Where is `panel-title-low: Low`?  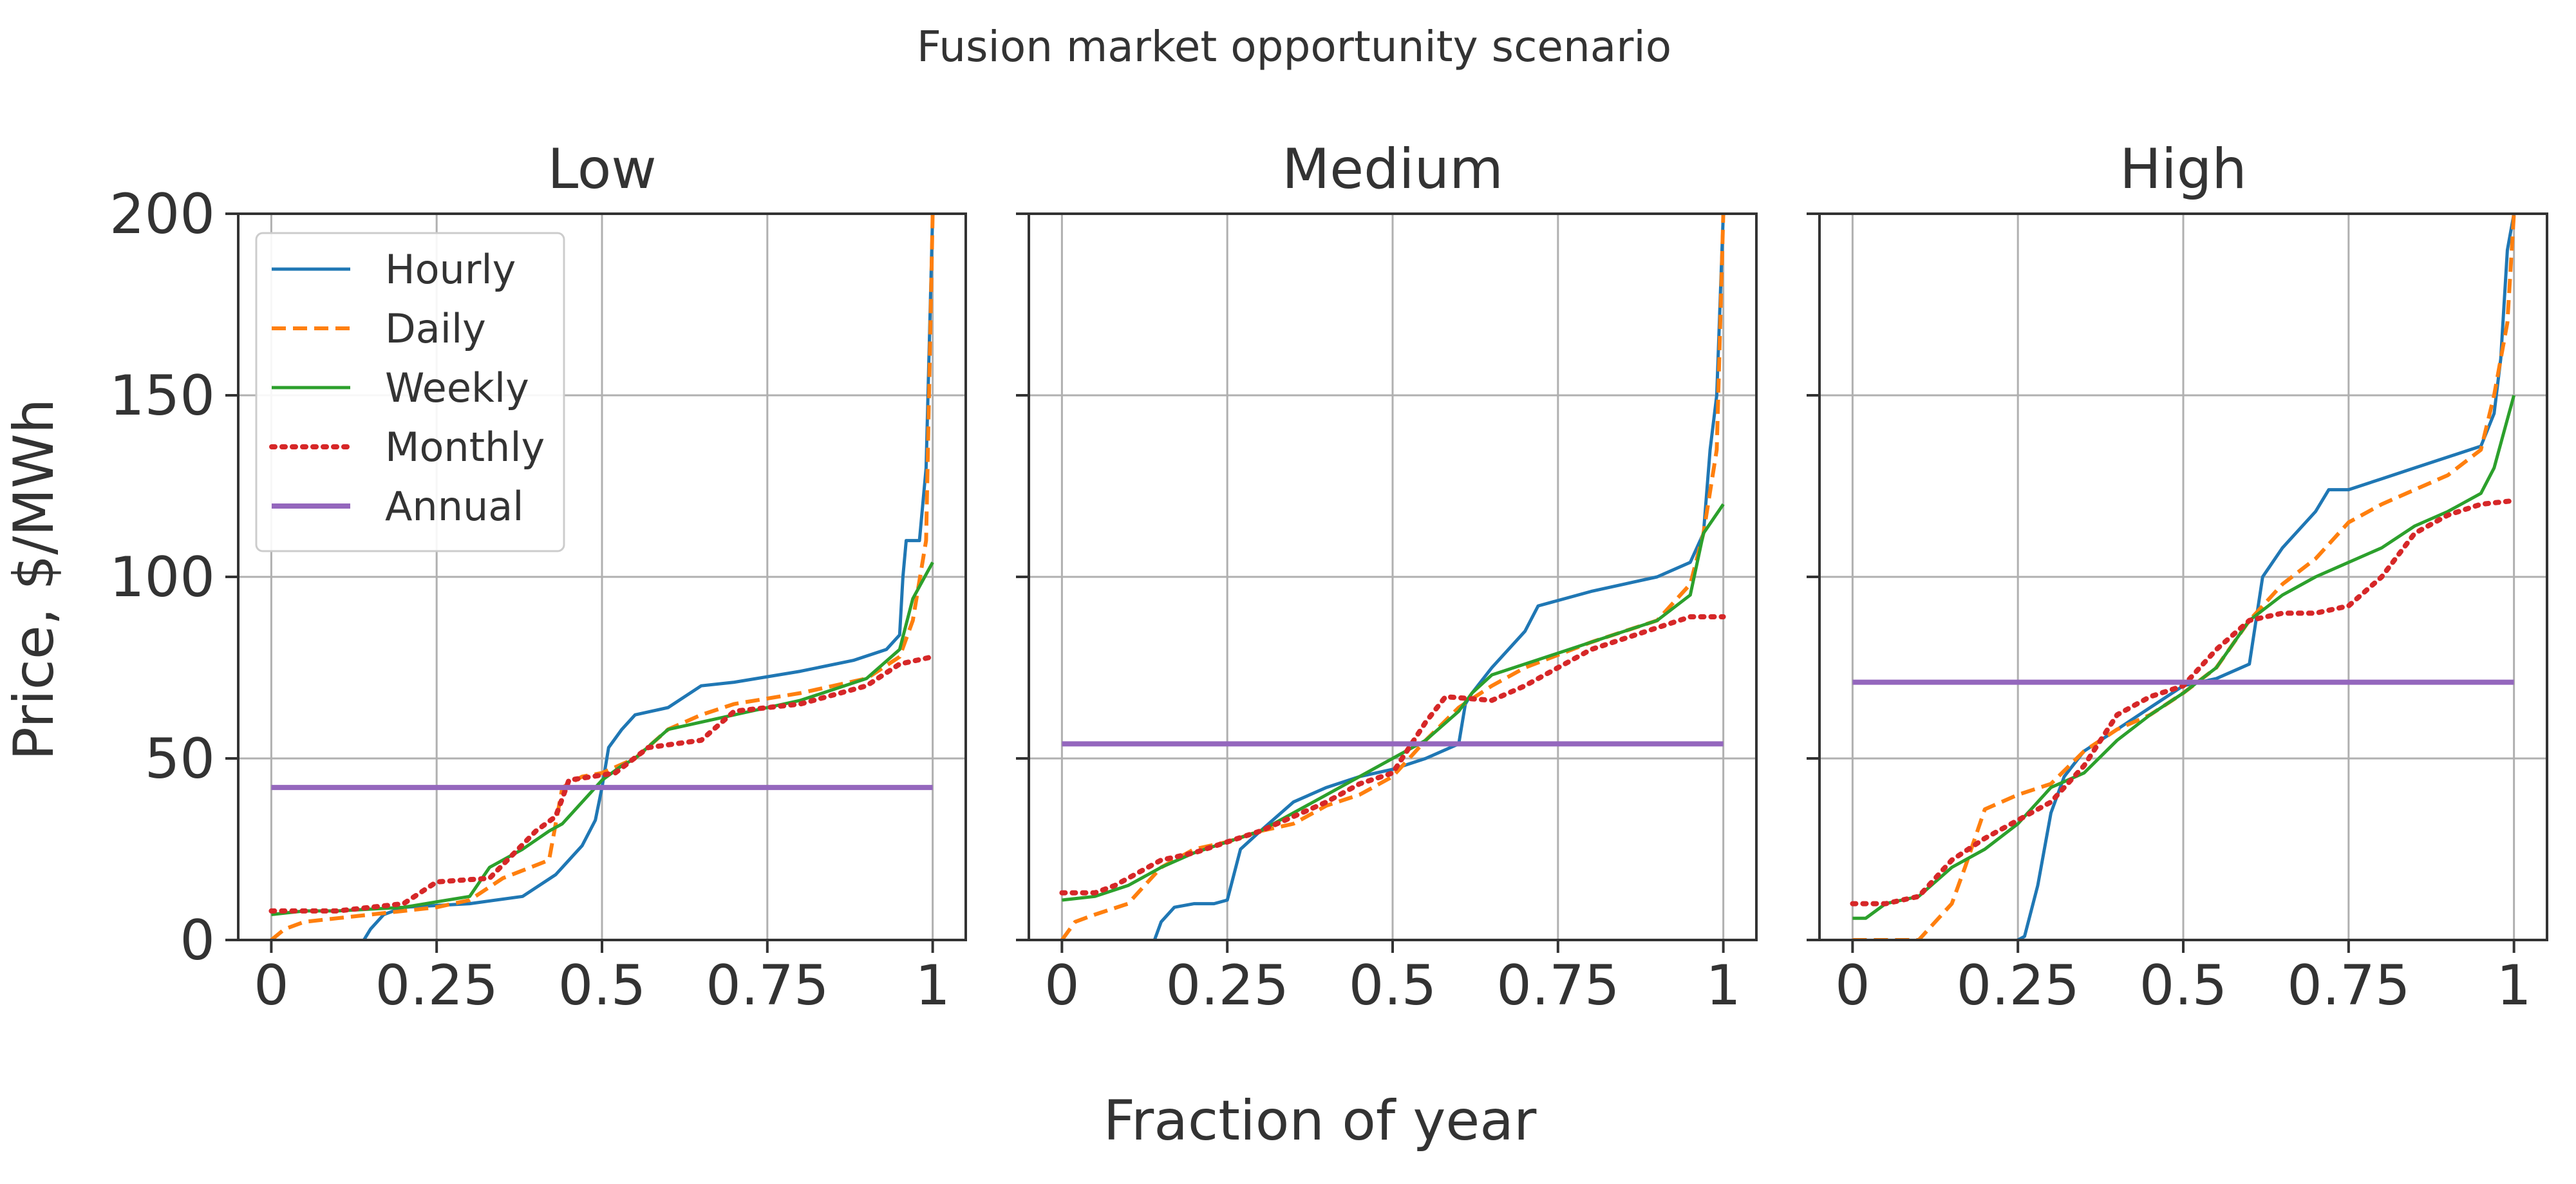 panel-title-low: Low is located at coordinates (601, 170).